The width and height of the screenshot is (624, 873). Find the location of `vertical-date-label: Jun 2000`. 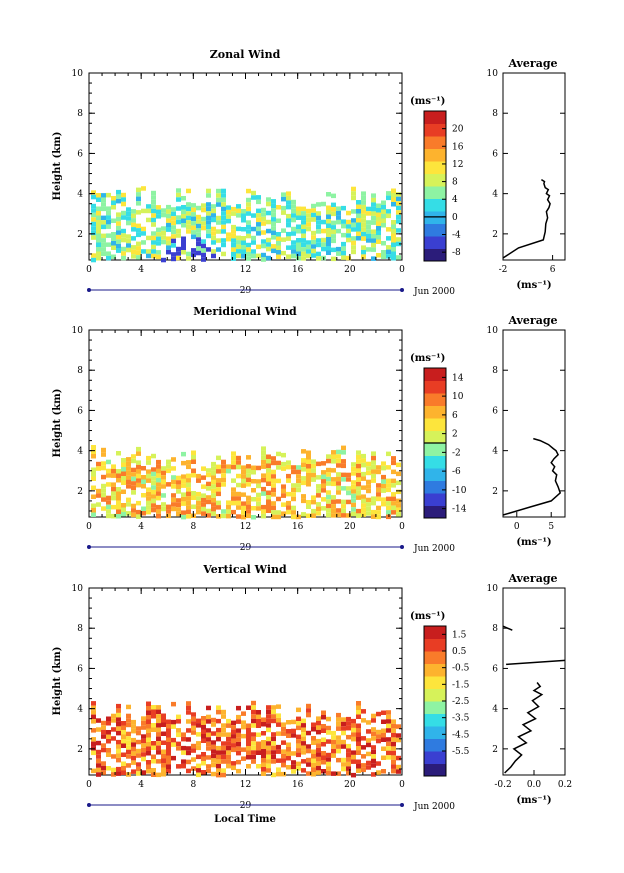

vertical-date-label: Jun 2000 is located at coordinates (434, 807).